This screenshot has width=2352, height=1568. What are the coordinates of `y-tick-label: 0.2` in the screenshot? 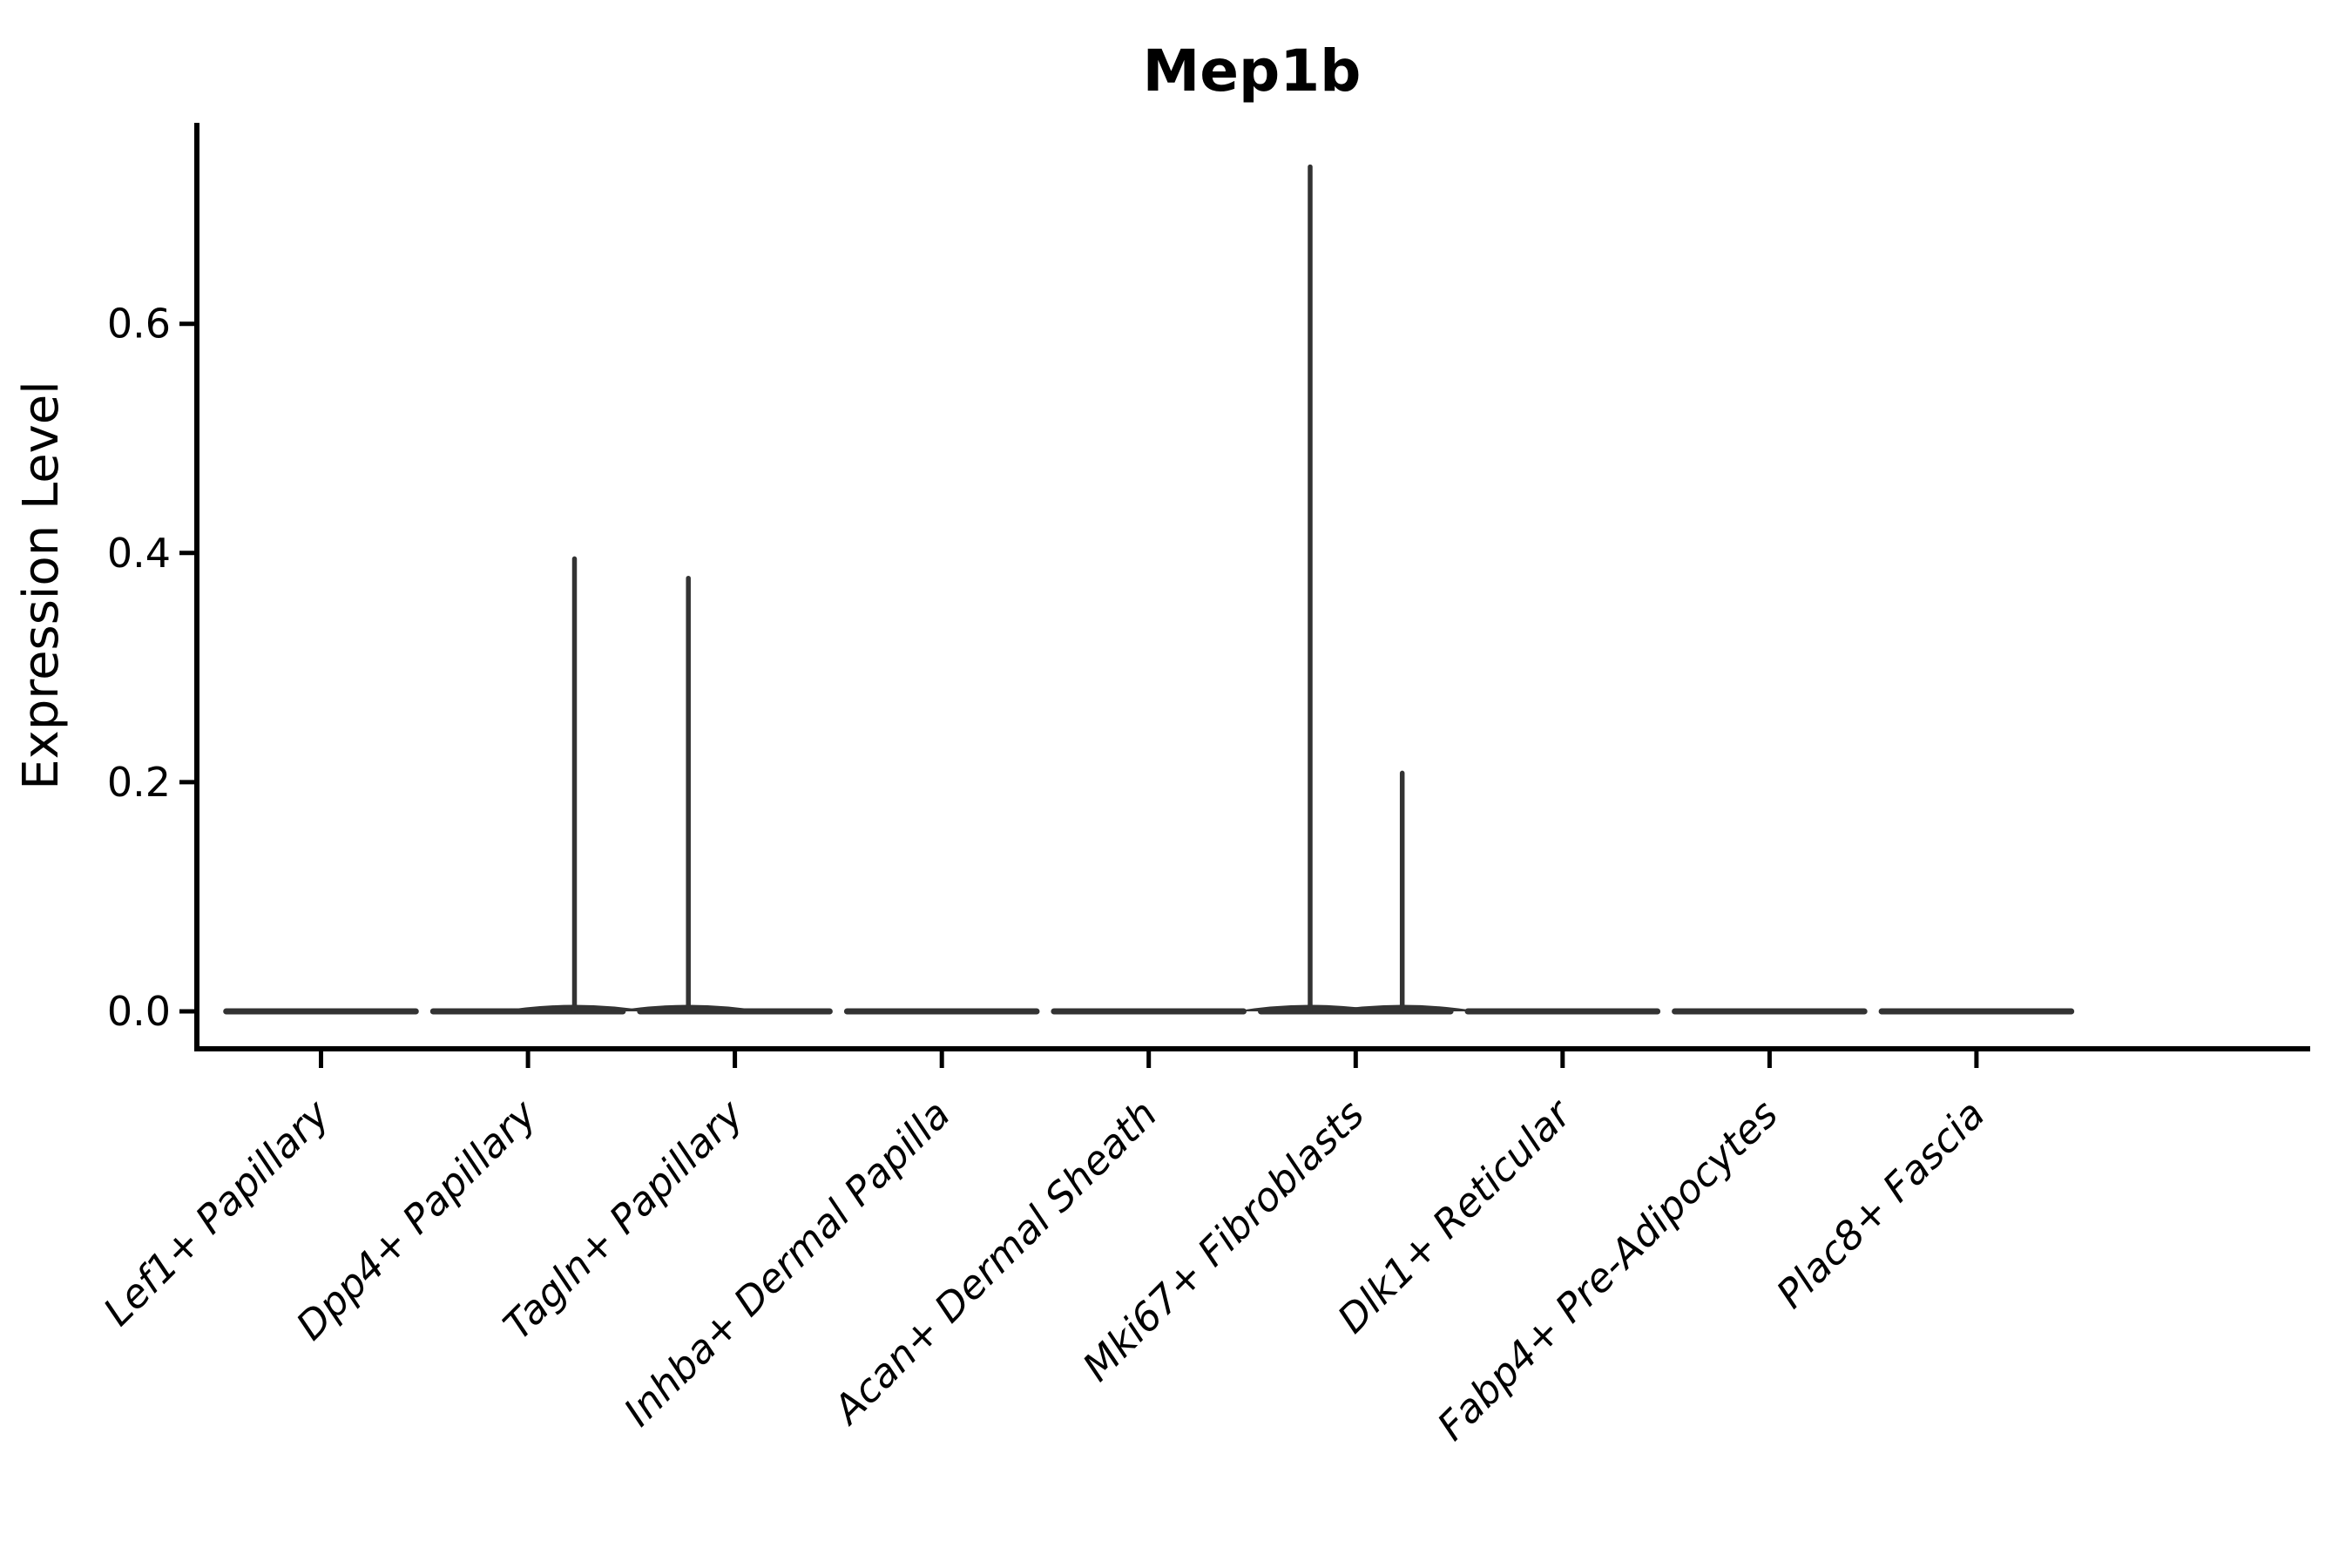 It's located at (139, 782).